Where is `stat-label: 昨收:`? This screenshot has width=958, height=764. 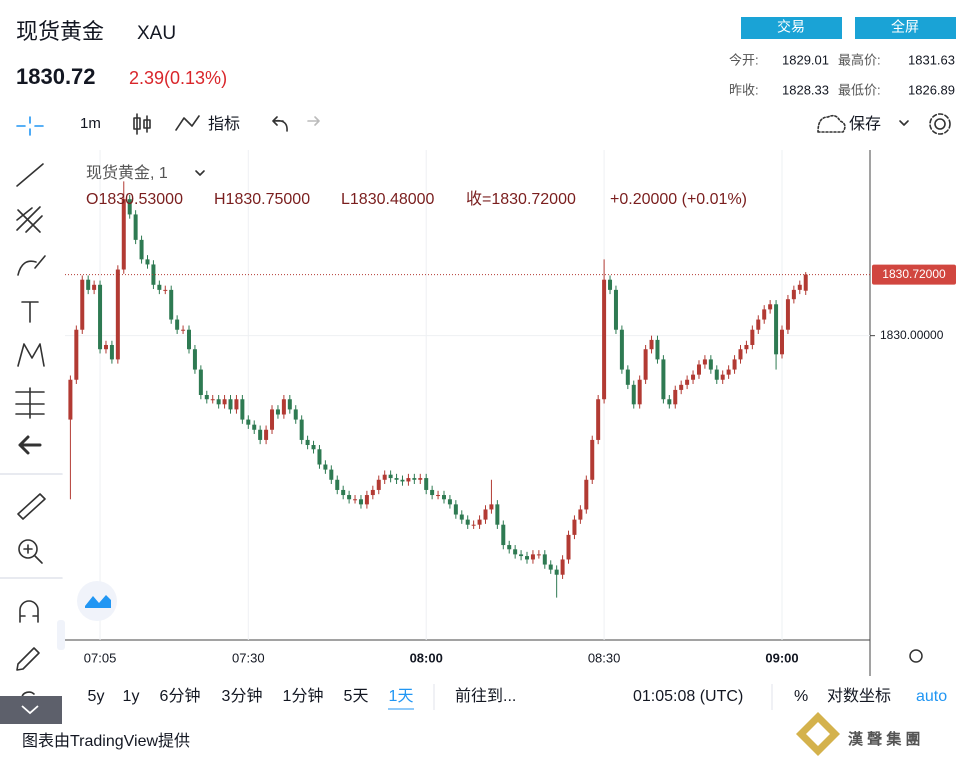 stat-label: 昨收: is located at coordinates (744, 89).